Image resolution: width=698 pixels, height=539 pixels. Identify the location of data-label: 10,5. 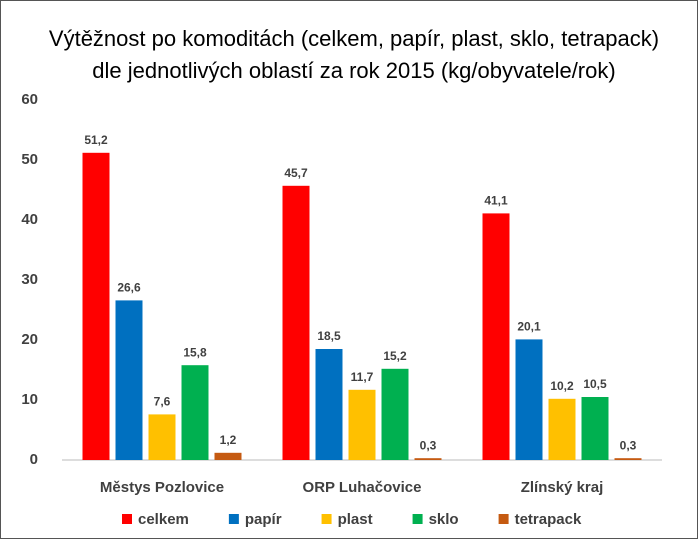
(595, 384).